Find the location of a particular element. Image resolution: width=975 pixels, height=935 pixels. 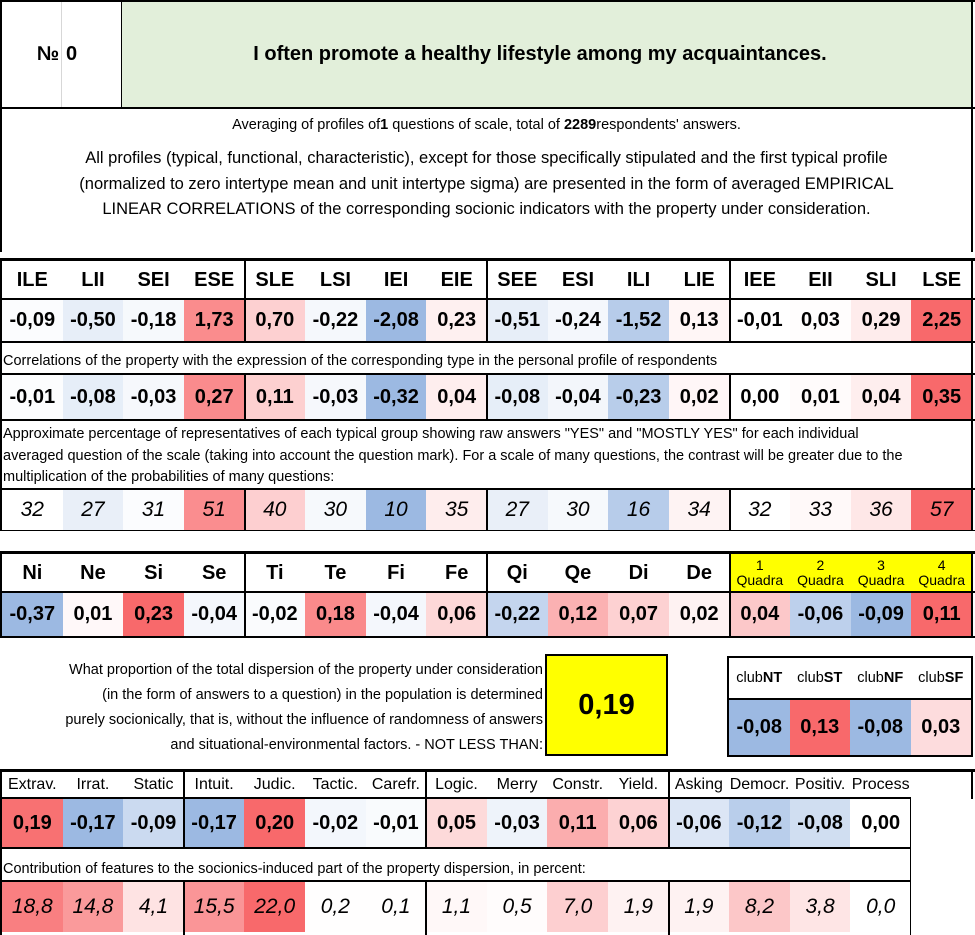

club-bottom-border is located at coordinates (850, 756).